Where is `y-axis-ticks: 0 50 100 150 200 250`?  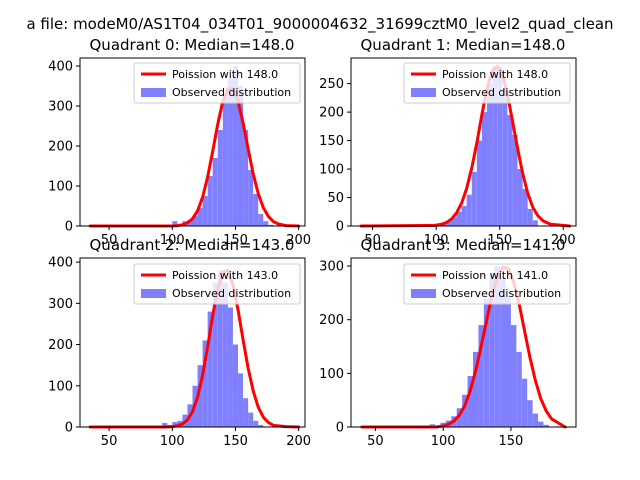 y-axis-ticks: 0 50 100 150 200 250 is located at coordinates (335, 156).